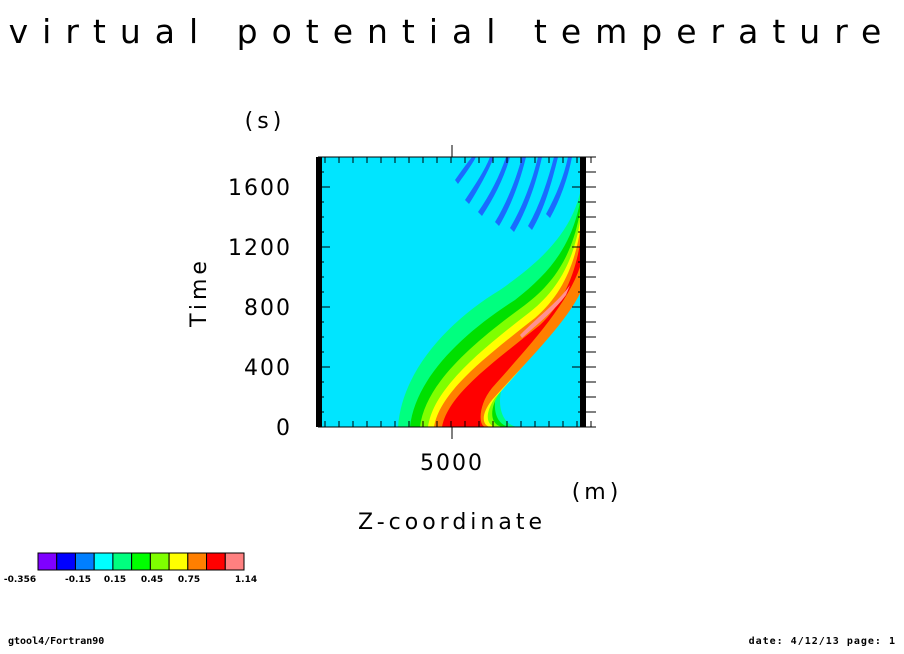 The width and height of the screenshot is (904, 654). I want to click on x-axis-label: Z-coordinate, so click(452, 522).